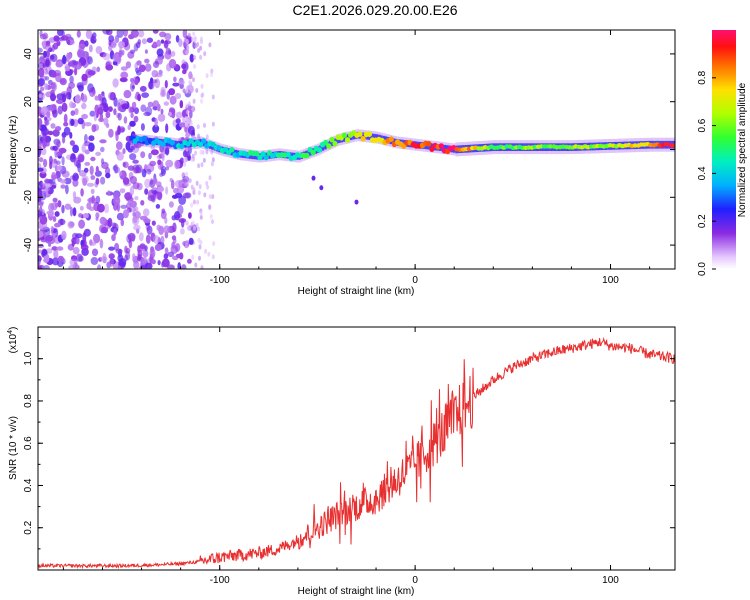  What do you see at coordinates (28, 244) in the screenshot?
I see `y-tick-label: -40` at bounding box center [28, 244].